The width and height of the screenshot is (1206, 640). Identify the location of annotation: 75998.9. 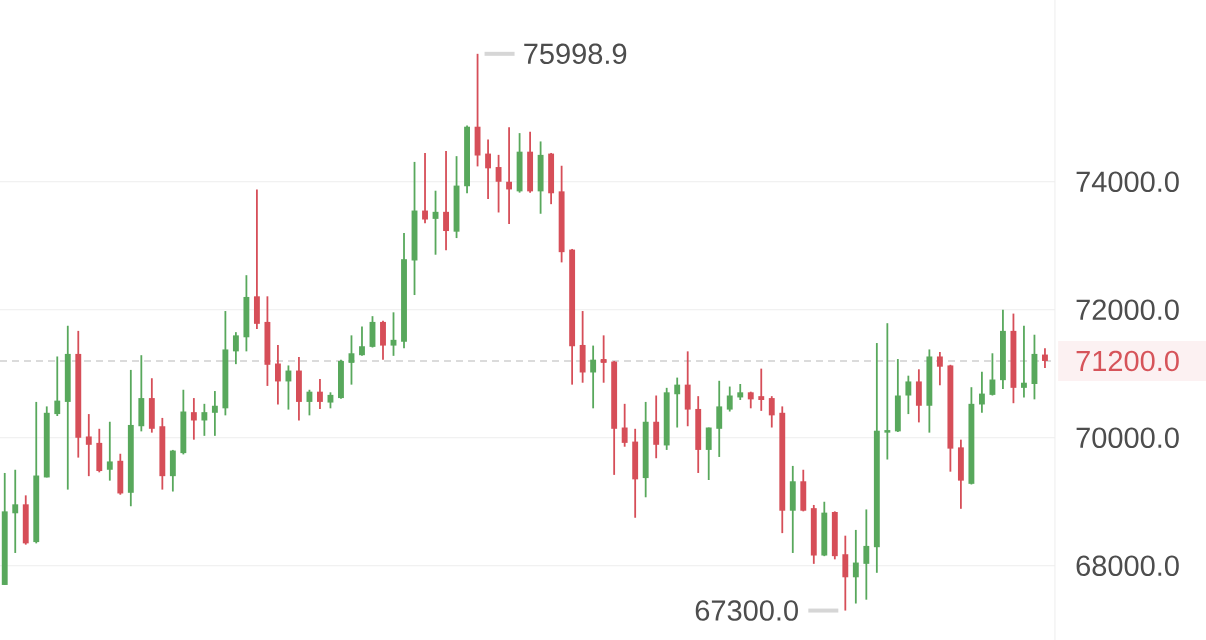
(575, 54).